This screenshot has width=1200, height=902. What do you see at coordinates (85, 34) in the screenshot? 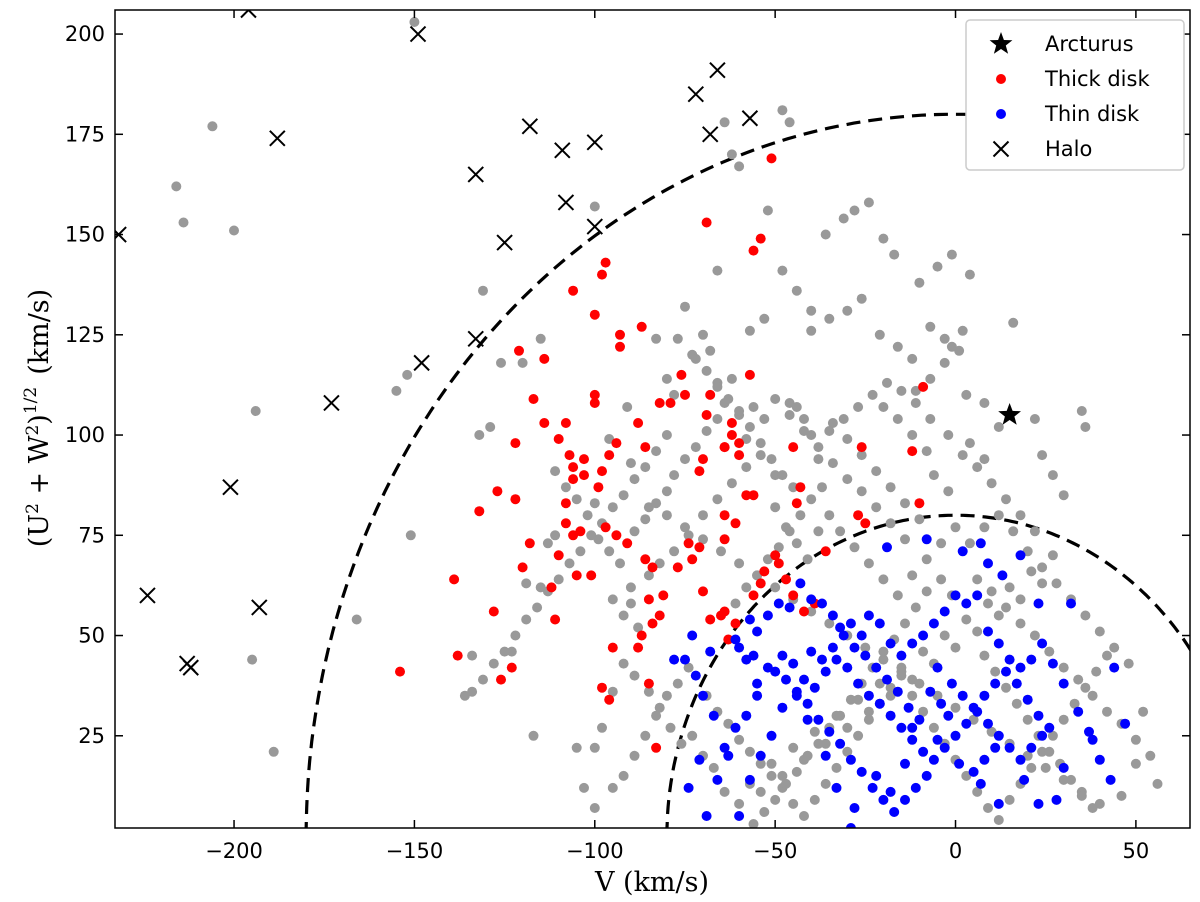
I see `y-tick-label: 200` at bounding box center [85, 34].